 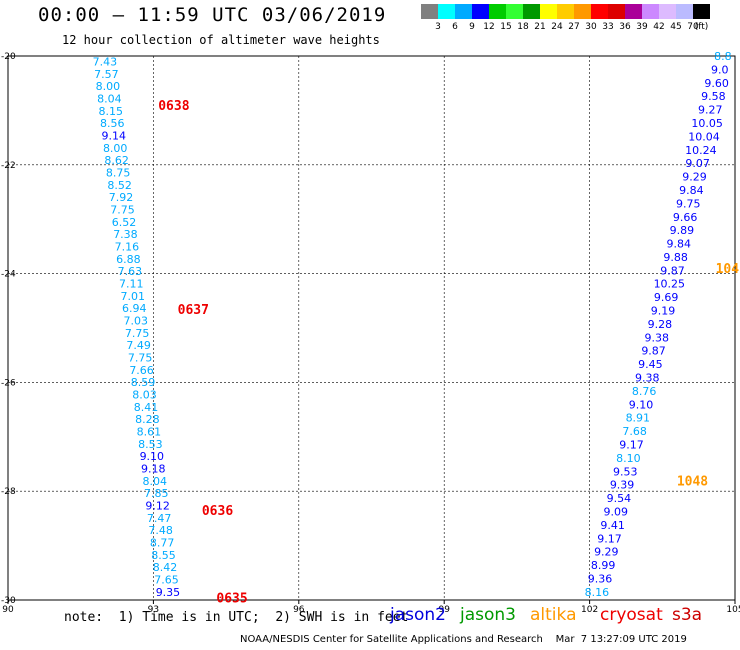 What do you see at coordinates (713, 96) in the screenshot?
I see `wave-height-value: 9.58` at bounding box center [713, 96].